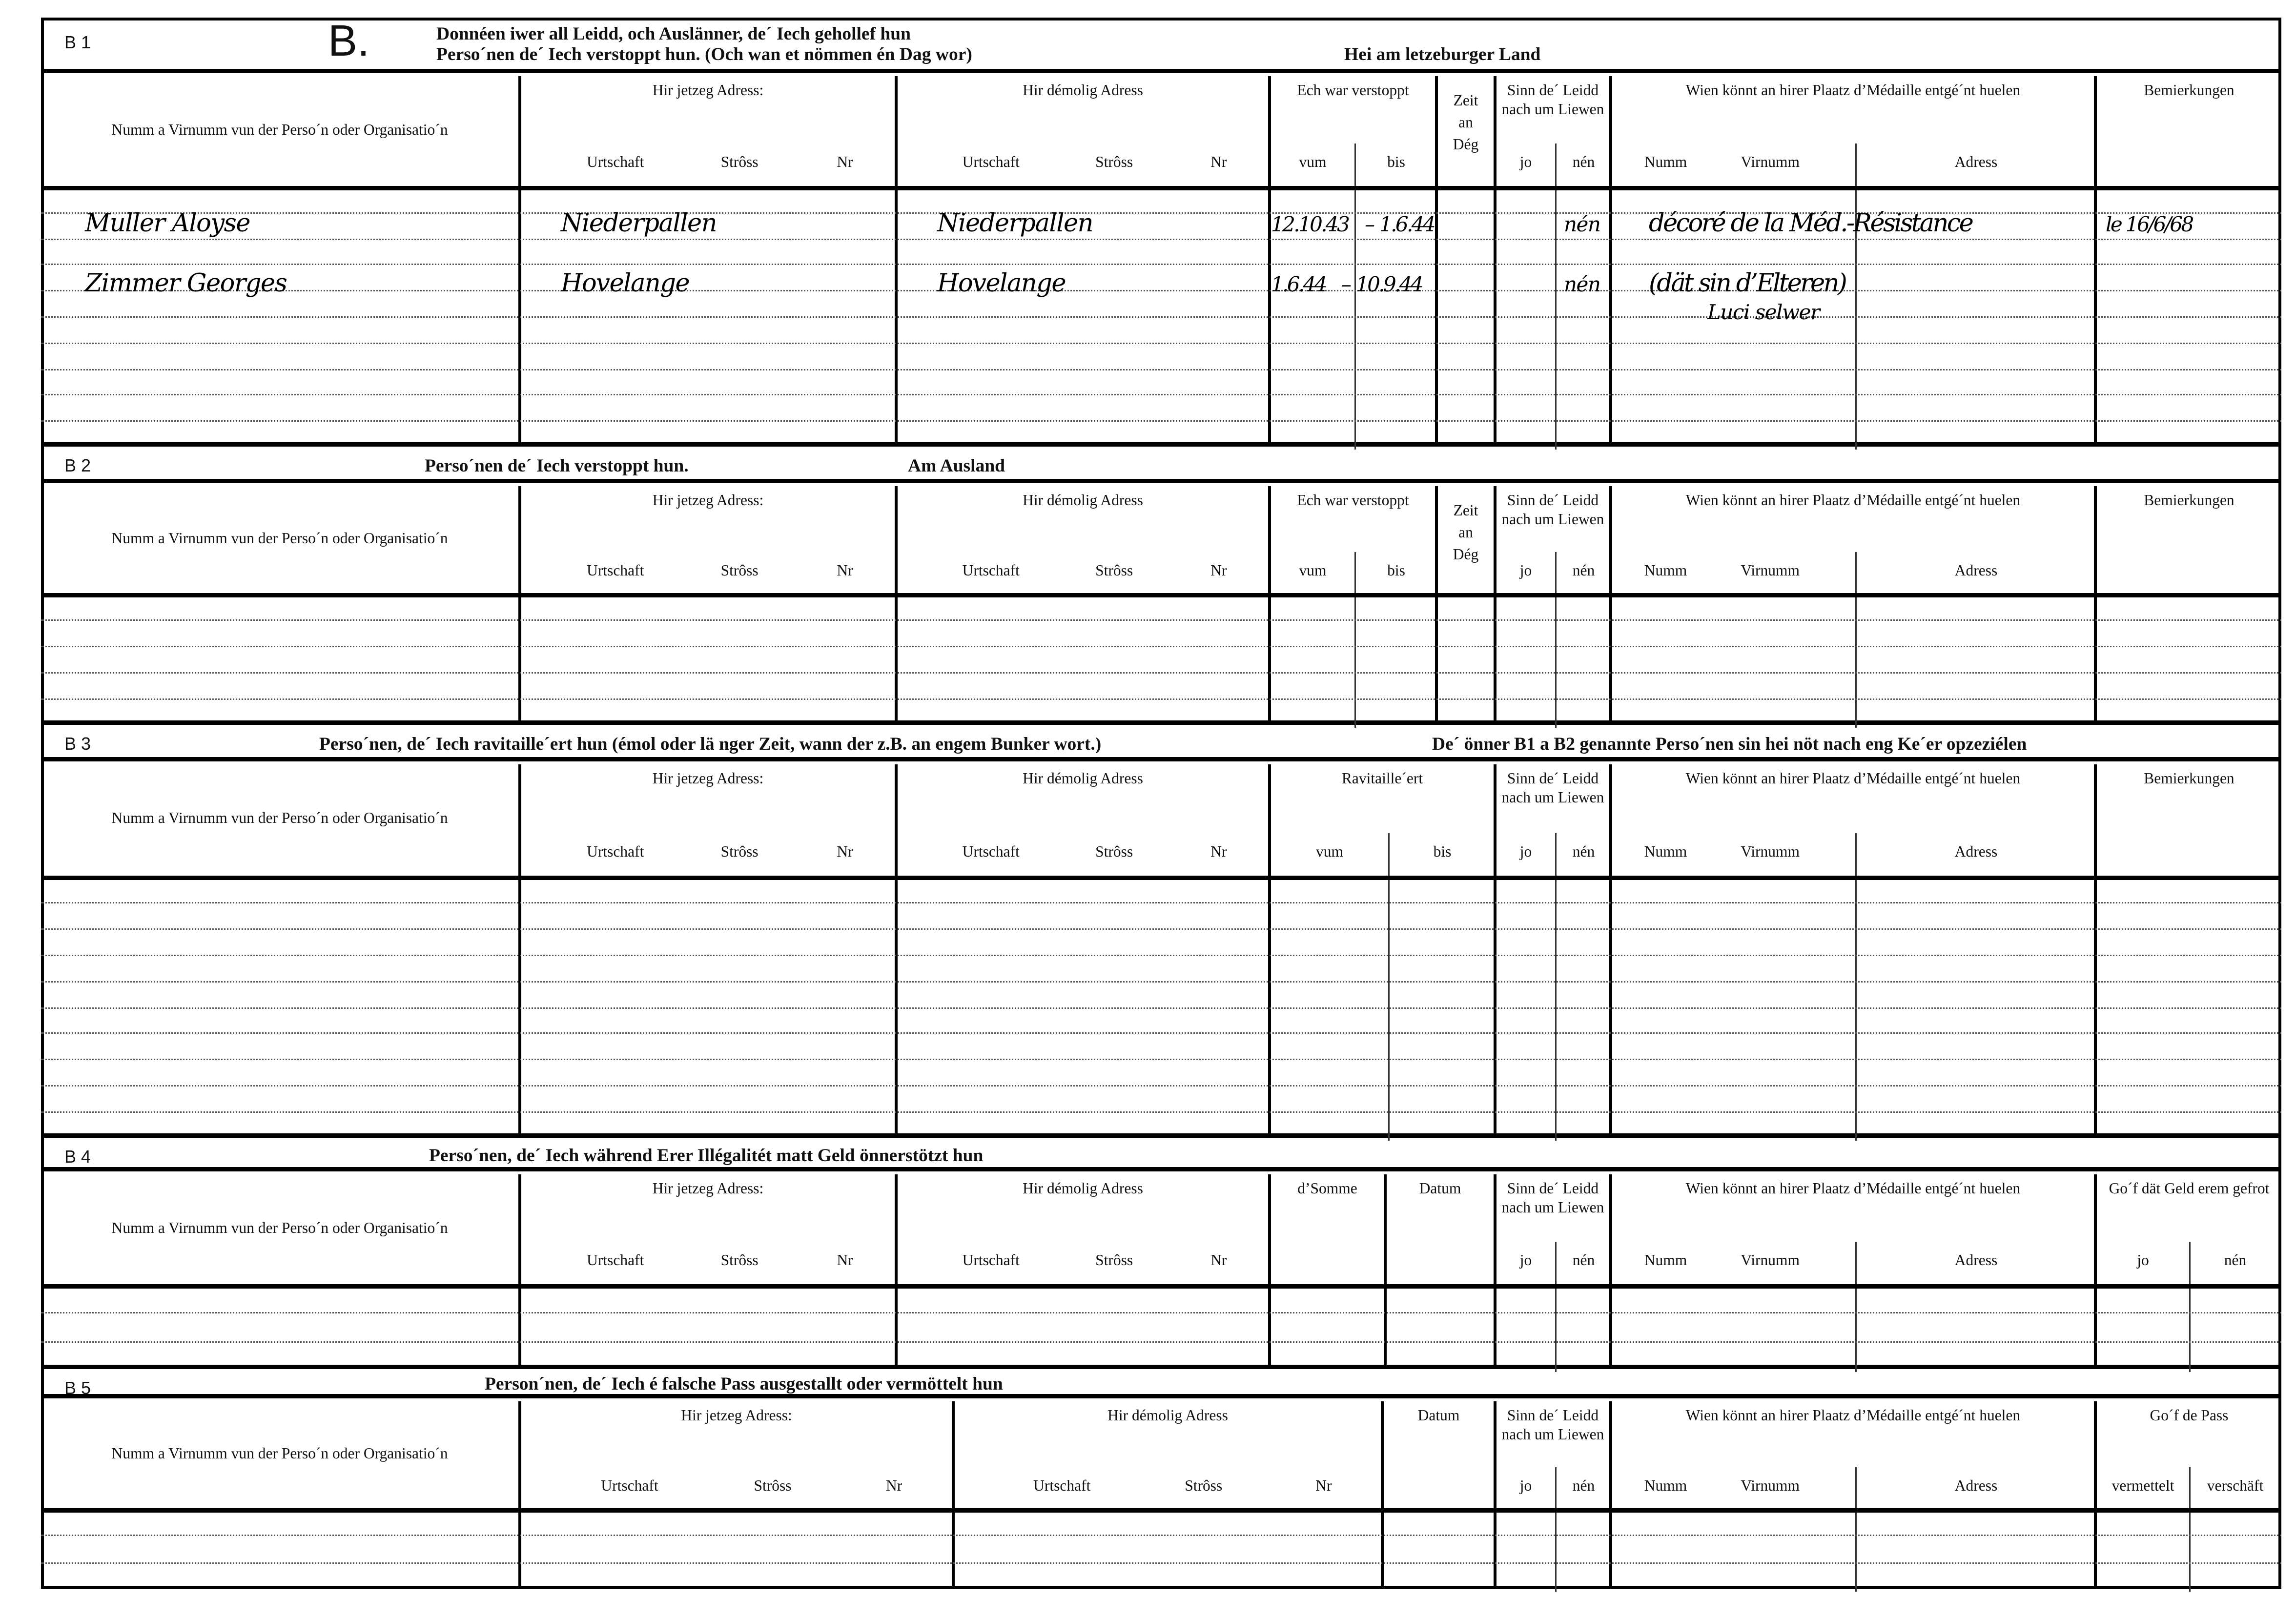 Image resolution: width=2296 pixels, height=1599 pixels. Describe the element at coordinates (186, 284) in the screenshot. I see `handwritten-name: Zimmer Georges` at that location.